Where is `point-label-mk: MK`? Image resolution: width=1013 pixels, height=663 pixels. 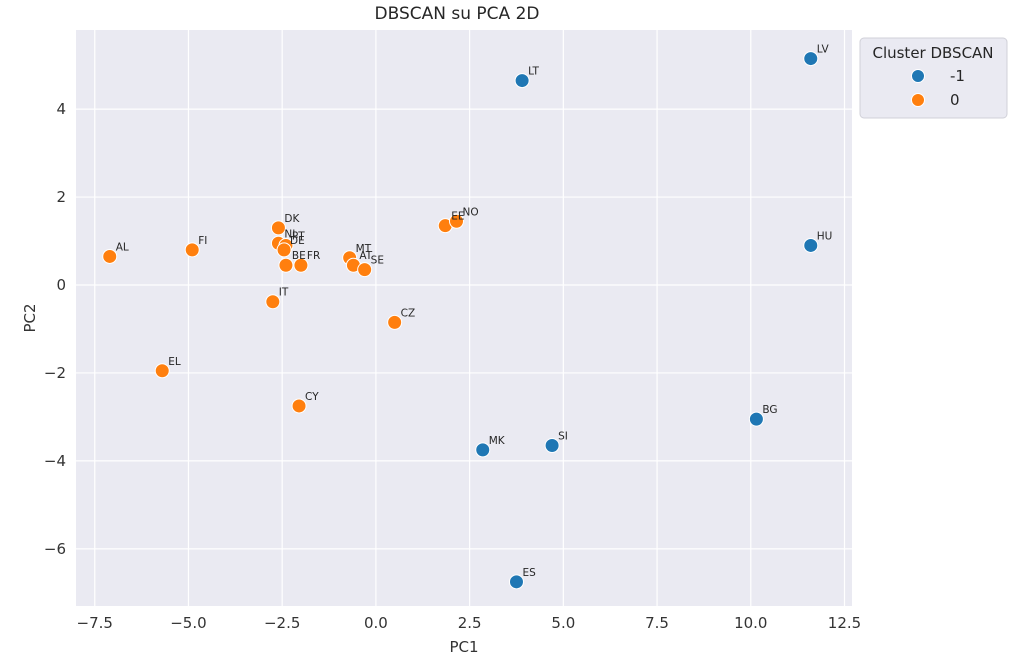
point-label-mk: MK is located at coordinates (497, 441).